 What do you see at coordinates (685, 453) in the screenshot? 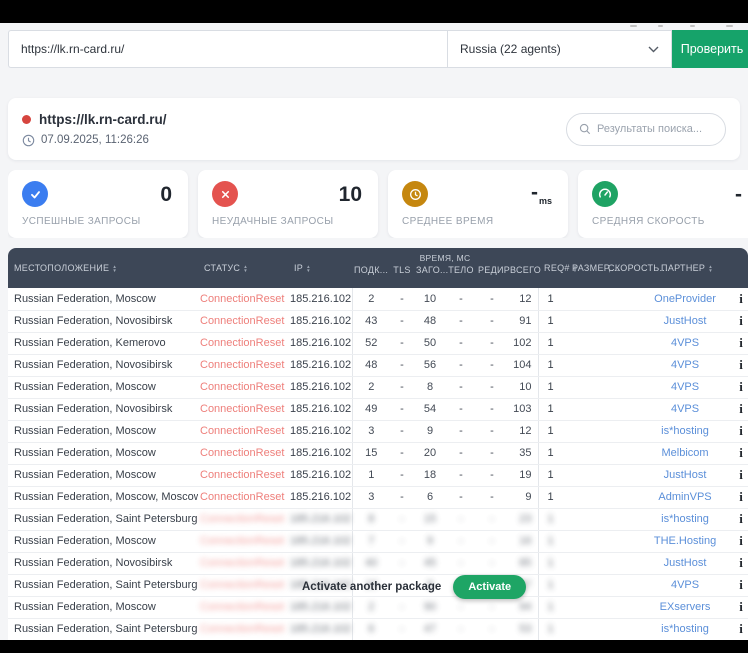
I see `partner-link: Melbicom` at bounding box center [685, 453].